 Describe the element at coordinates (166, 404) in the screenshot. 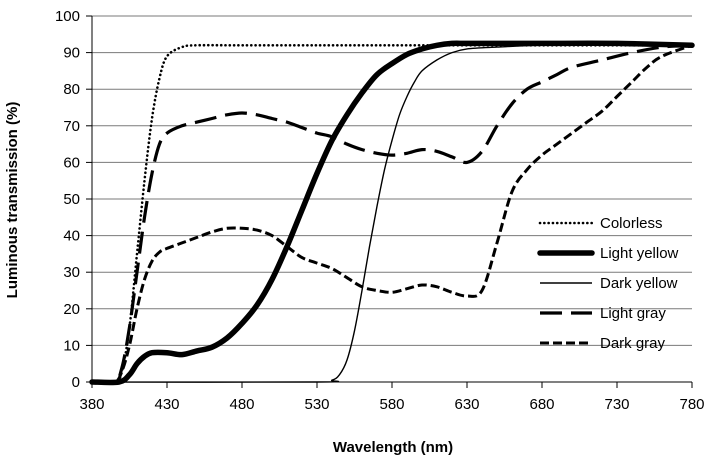

I see `x-tick-label-430: 430` at that location.